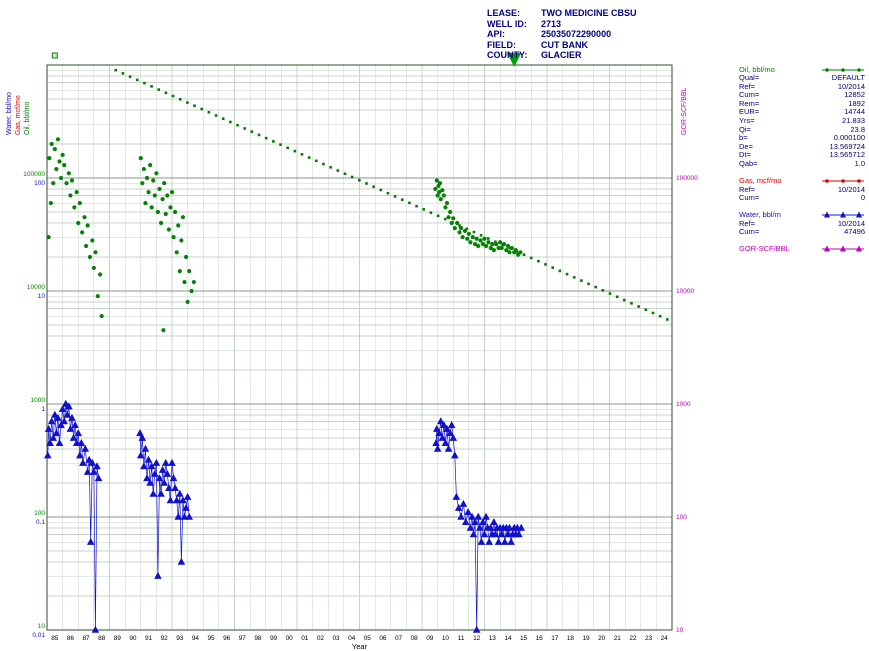  I want to click on y-axis-title-oil: Oil, bbl/mo, so click(27, 118).